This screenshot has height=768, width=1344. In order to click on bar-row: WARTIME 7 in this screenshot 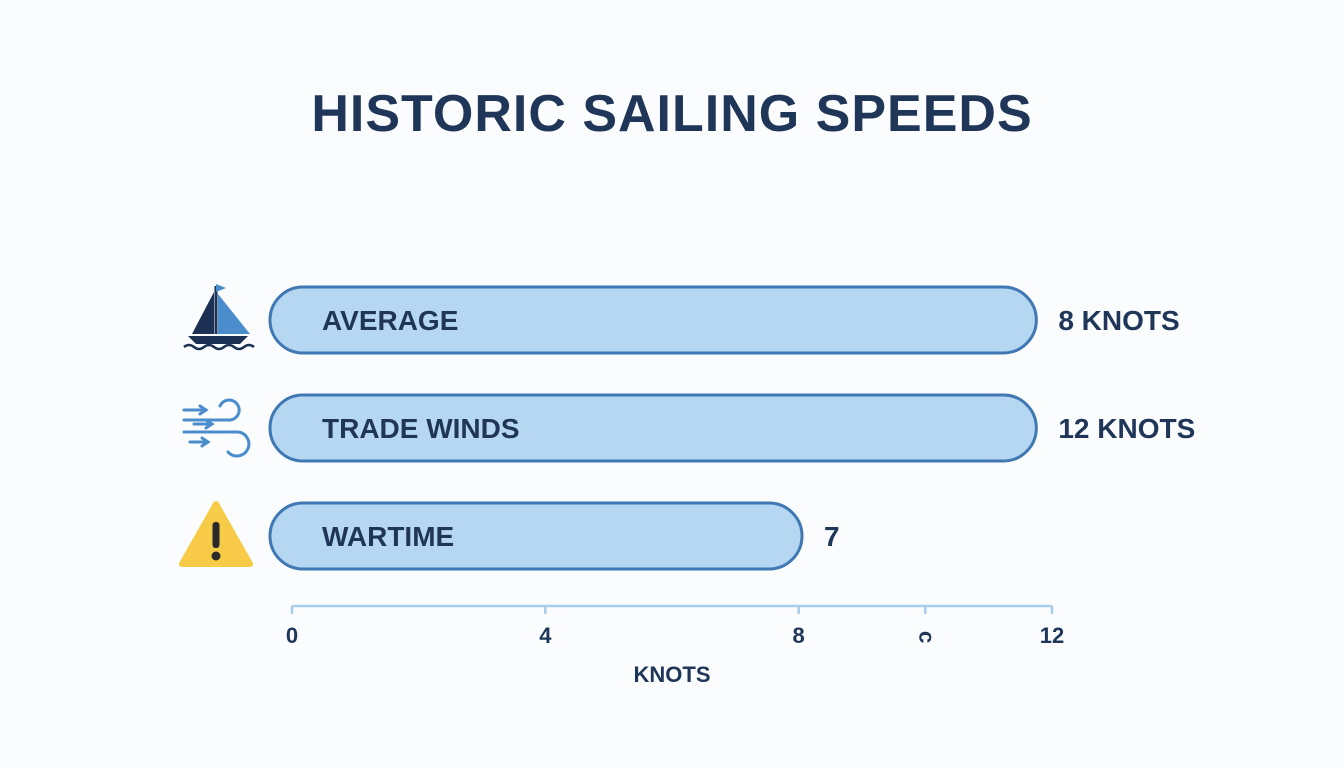, I will do `click(554, 536)`.